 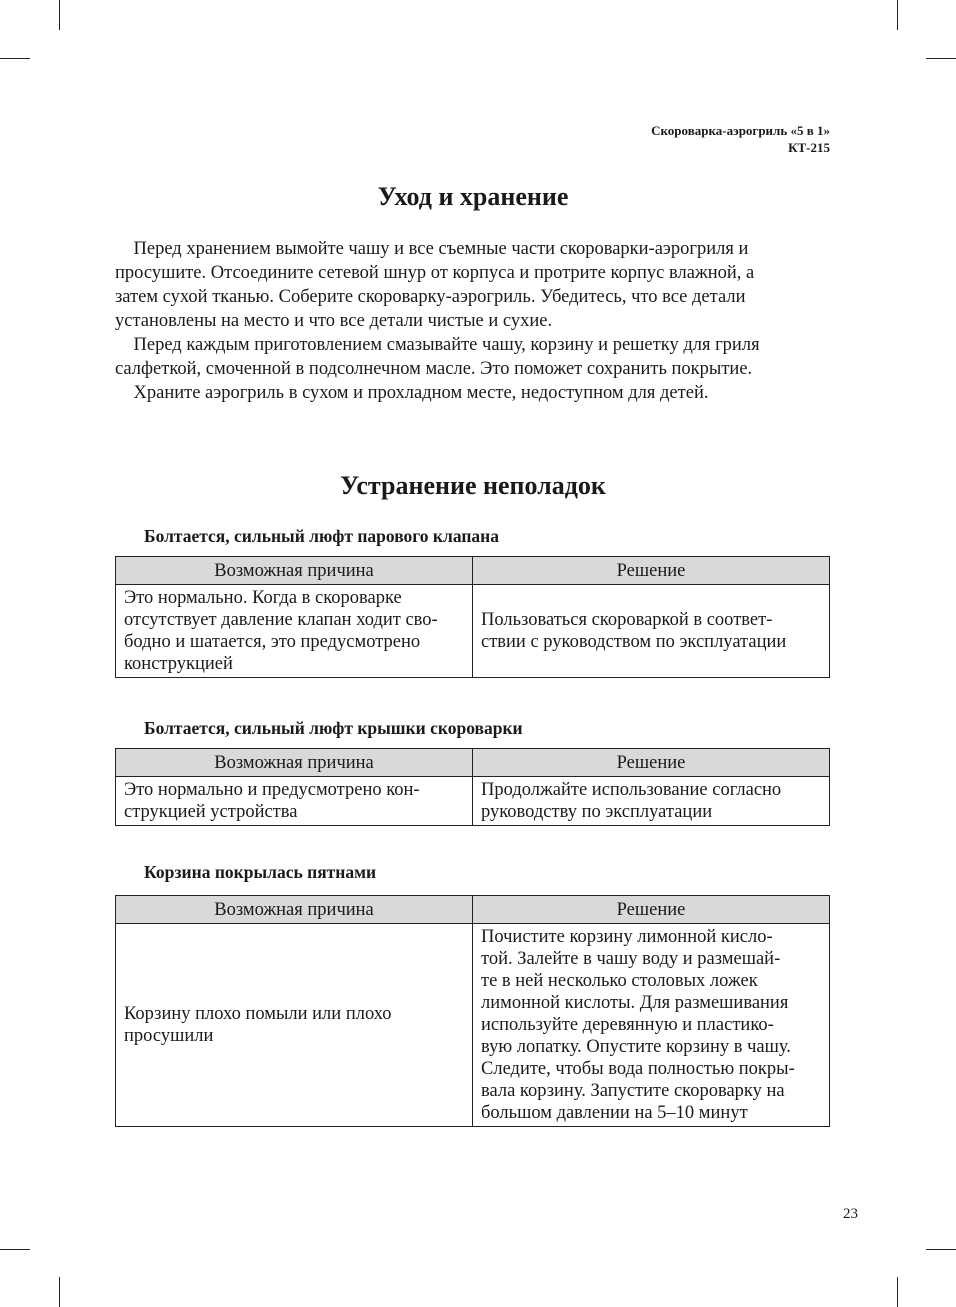 I want to click on problem-heading: Корзина покрылась пятнами, so click(x=260, y=872).